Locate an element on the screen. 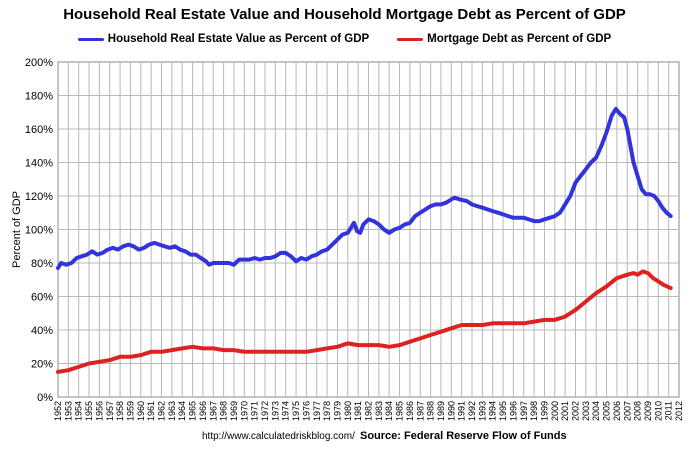 The width and height of the screenshot is (689, 451). x-tick-label: 1974 is located at coordinates (286, 411).